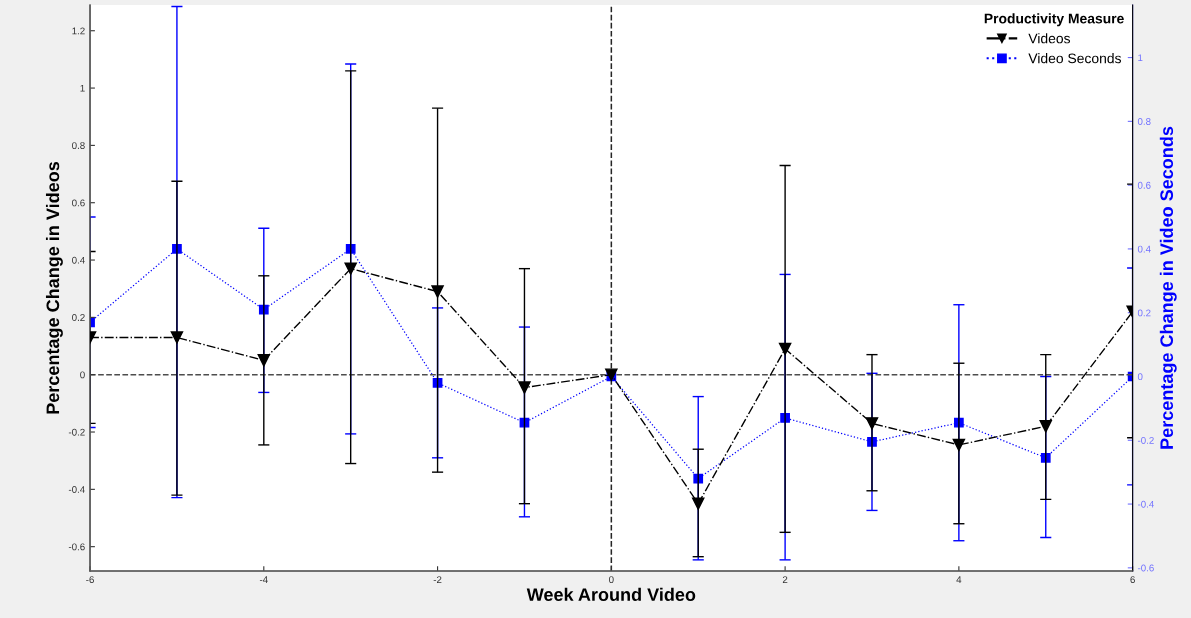  What do you see at coordinates (1054, 20) in the screenshot?
I see `legend-title: Productivity Measure` at bounding box center [1054, 20].